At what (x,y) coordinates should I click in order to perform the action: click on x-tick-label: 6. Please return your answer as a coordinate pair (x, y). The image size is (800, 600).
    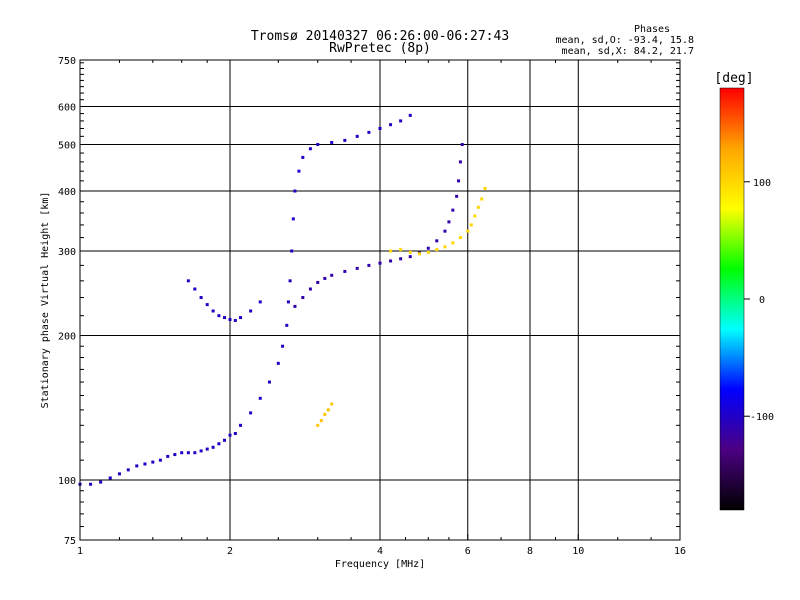
    Looking at the image, I should click on (468, 551).